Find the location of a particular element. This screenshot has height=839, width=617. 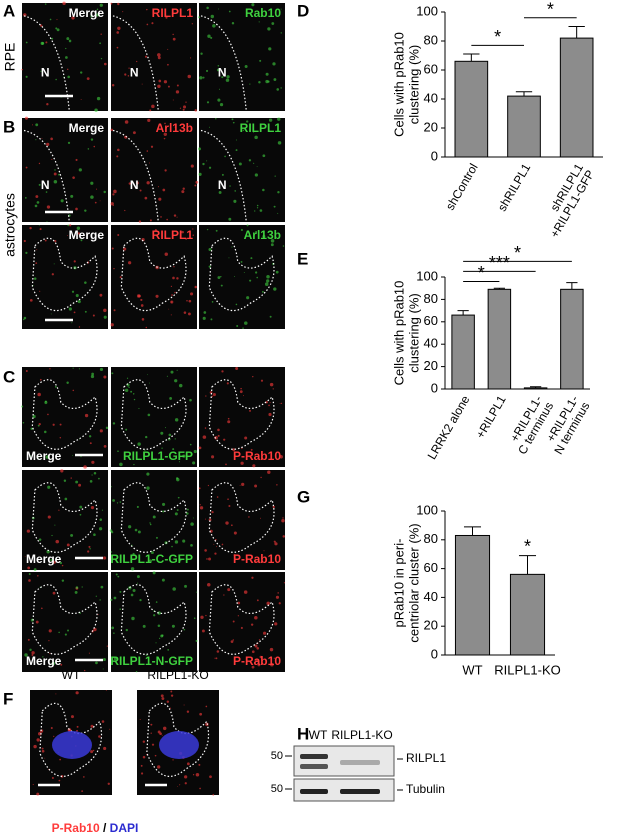

channel-label: RILPL1 is located at coordinates (173, 13).